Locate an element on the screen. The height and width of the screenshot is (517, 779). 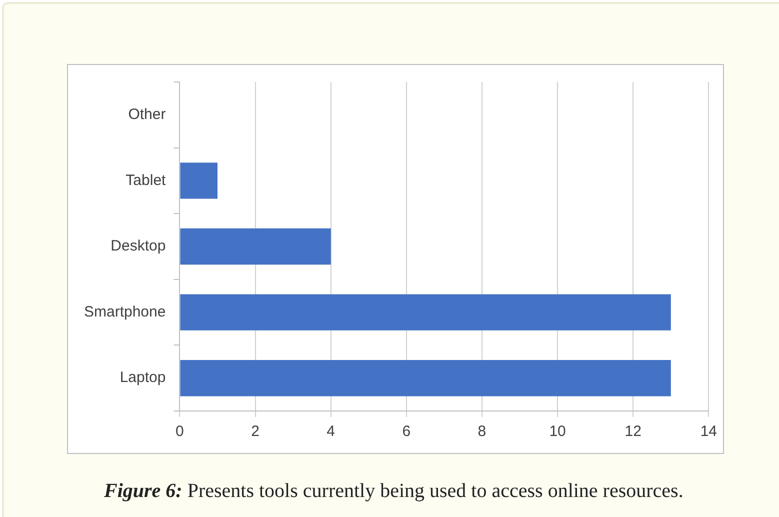
x-tick-label: 2 is located at coordinates (255, 431).